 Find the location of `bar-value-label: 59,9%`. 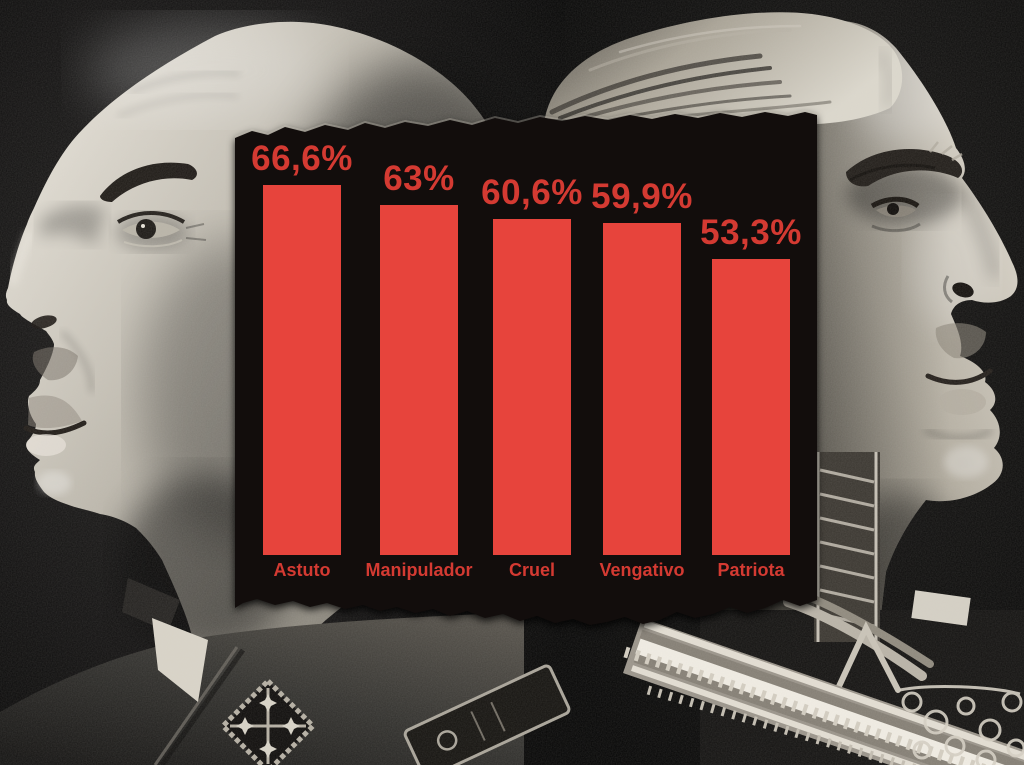

bar-value-label: 59,9% is located at coordinates (642, 196).